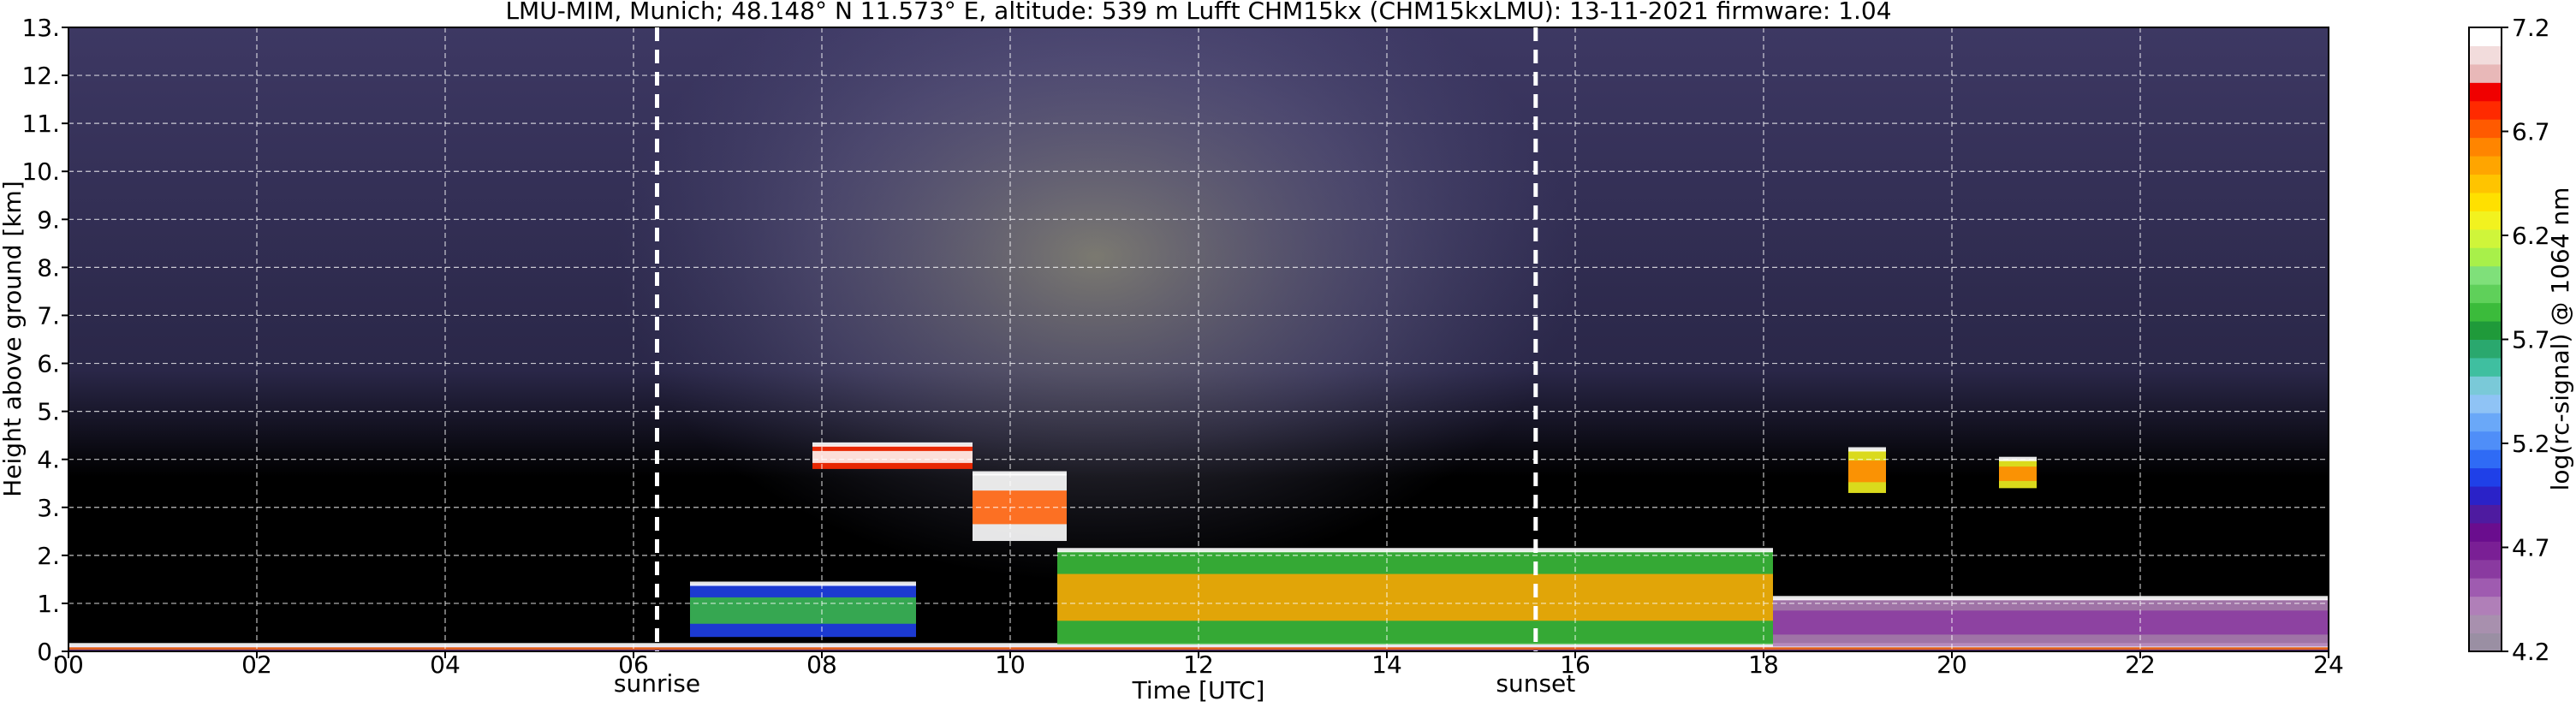 The image size is (2576, 707). I want to click on y-tick-label: 3., so click(48, 508).